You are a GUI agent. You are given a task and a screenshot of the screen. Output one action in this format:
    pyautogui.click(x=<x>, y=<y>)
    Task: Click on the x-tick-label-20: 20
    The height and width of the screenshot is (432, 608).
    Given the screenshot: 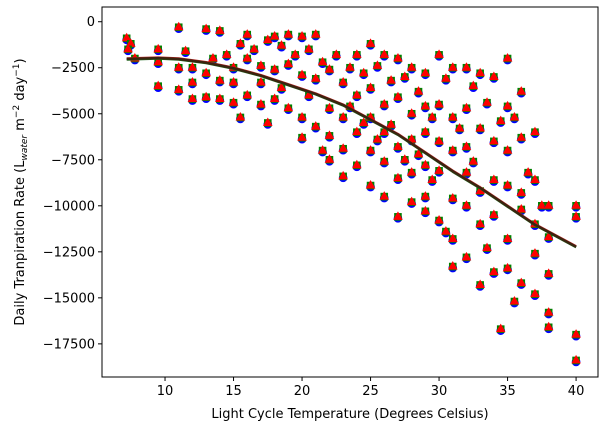 What is the action you would take?
    pyautogui.click(x=302, y=391)
    